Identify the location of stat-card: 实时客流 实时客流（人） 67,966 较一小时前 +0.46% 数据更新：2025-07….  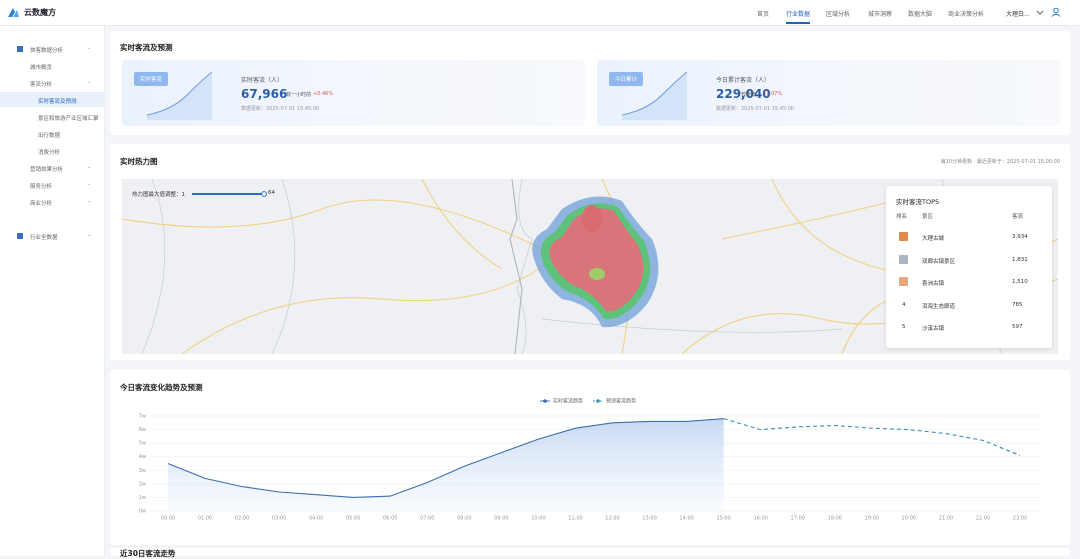
(353, 93).